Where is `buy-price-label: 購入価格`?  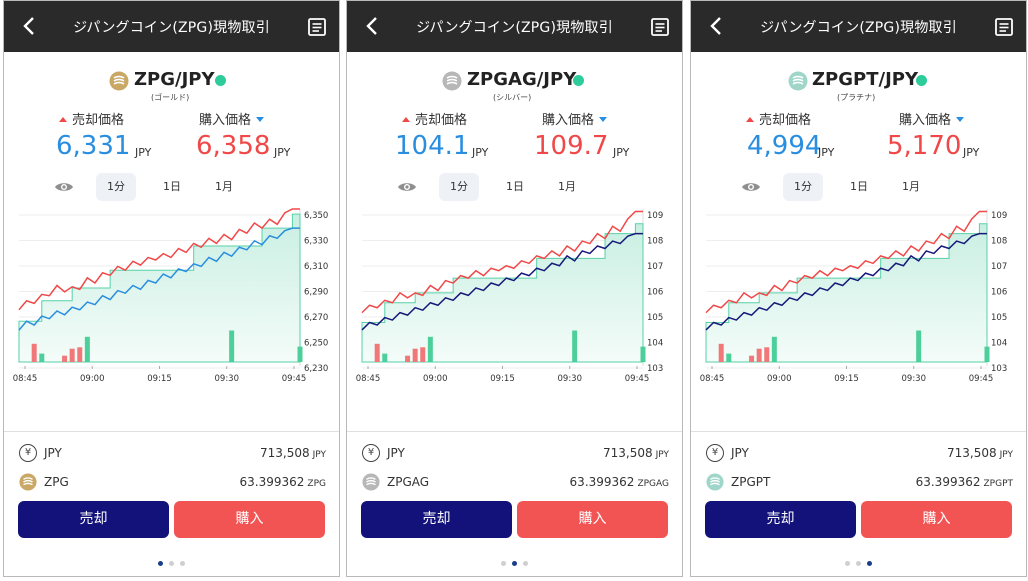 buy-price-label: 購入価格 is located at coordinates (932, 118).